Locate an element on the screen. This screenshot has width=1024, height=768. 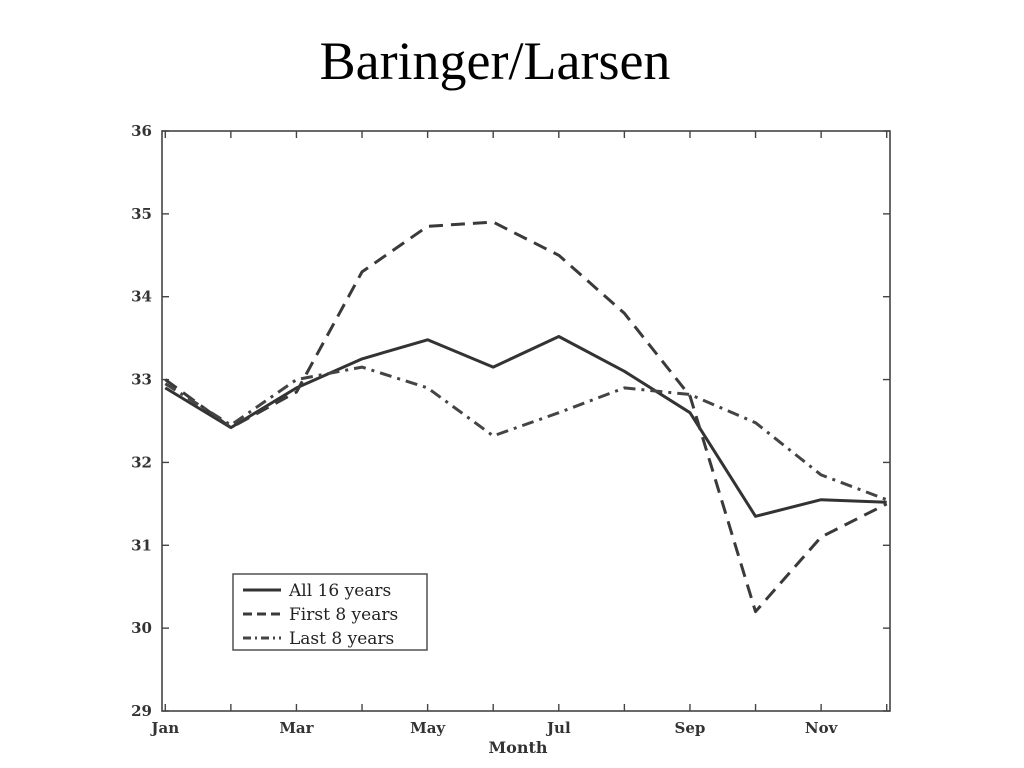
y-tick-label: 30 is located at coordinates (141, 628).